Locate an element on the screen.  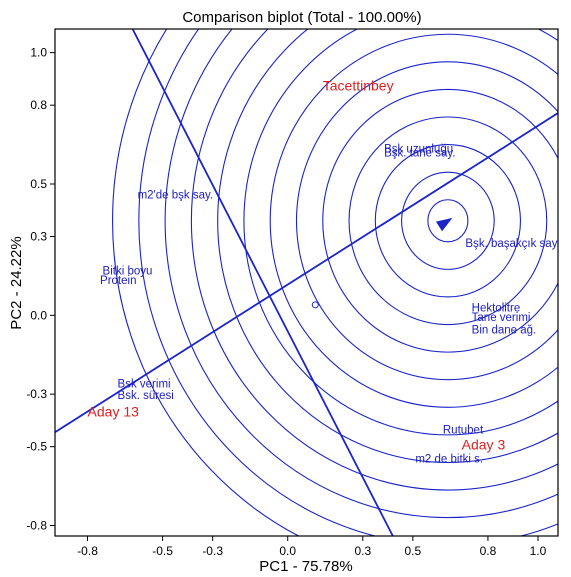
genotype-label-1: Tacettinbey is located at coordinates (358, 86).